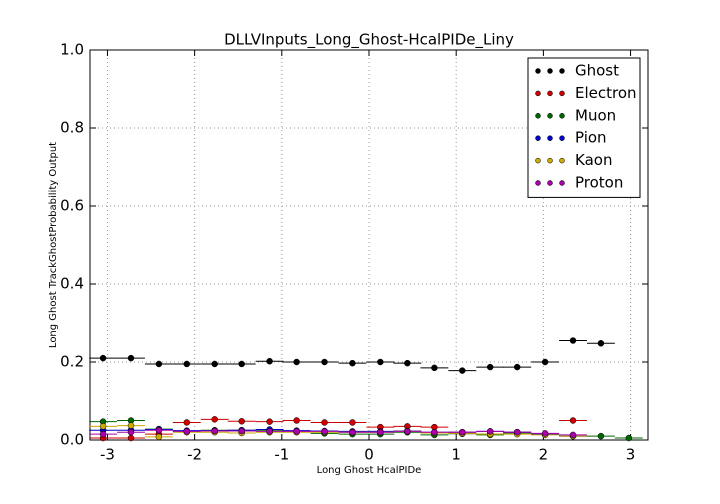 Image resolution: width=720 pixels, height=504 pixels. Describe the element at coordinates (194, 455) in the screenshot. I see `x-tick-label: -2` at that location.